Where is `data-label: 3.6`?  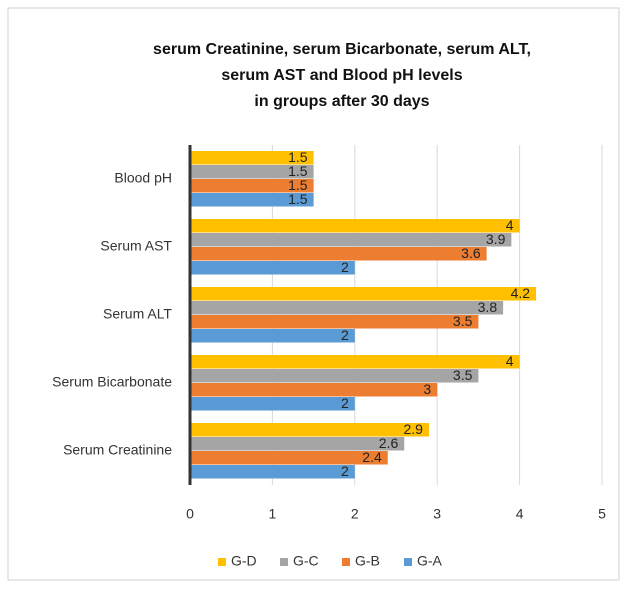 data-label: 3.6 is located at coordinates (471, 253).